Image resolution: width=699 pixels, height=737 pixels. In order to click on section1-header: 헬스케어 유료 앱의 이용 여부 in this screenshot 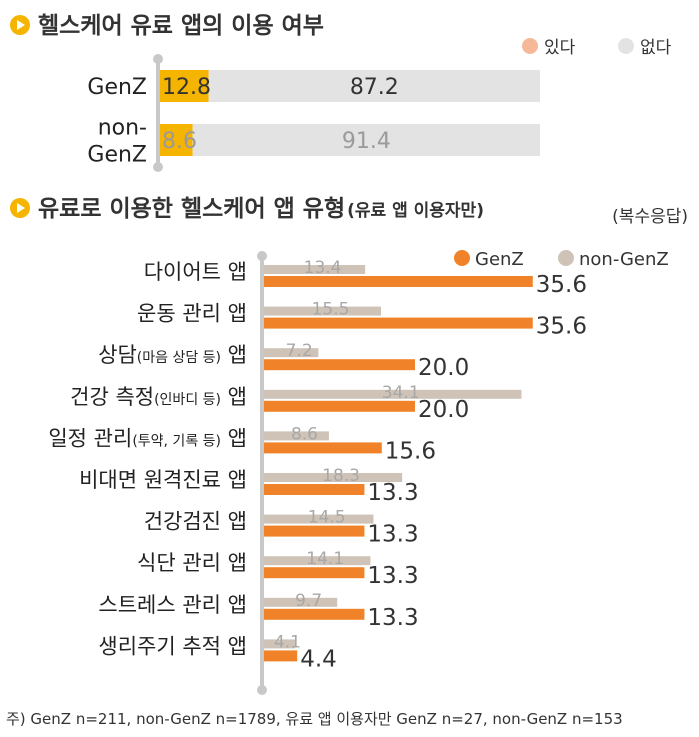, I will do `click(167, 26)`.